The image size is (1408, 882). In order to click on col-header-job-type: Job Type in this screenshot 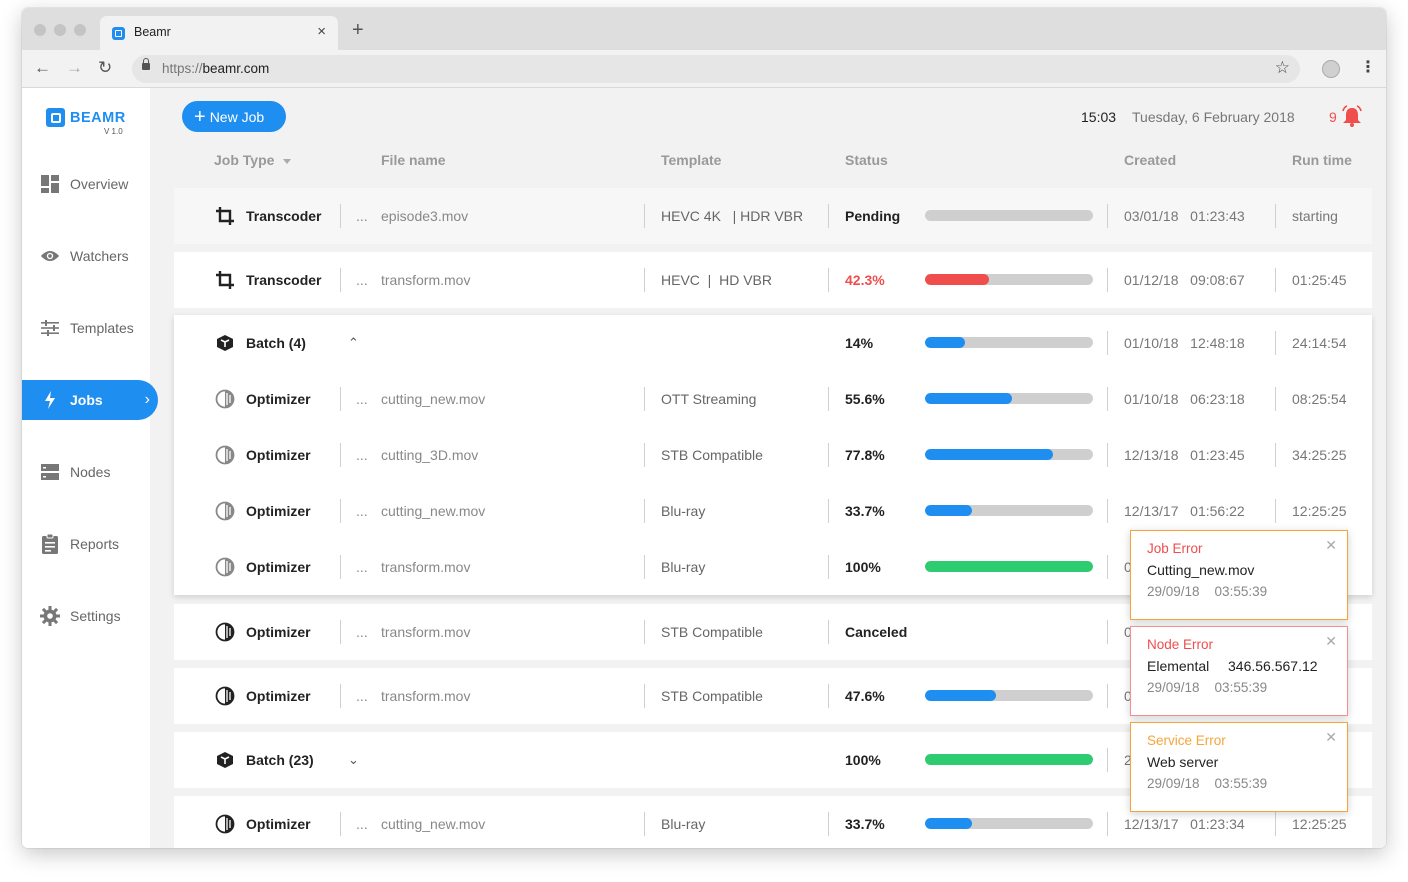, I will do `click(253, 160)`.